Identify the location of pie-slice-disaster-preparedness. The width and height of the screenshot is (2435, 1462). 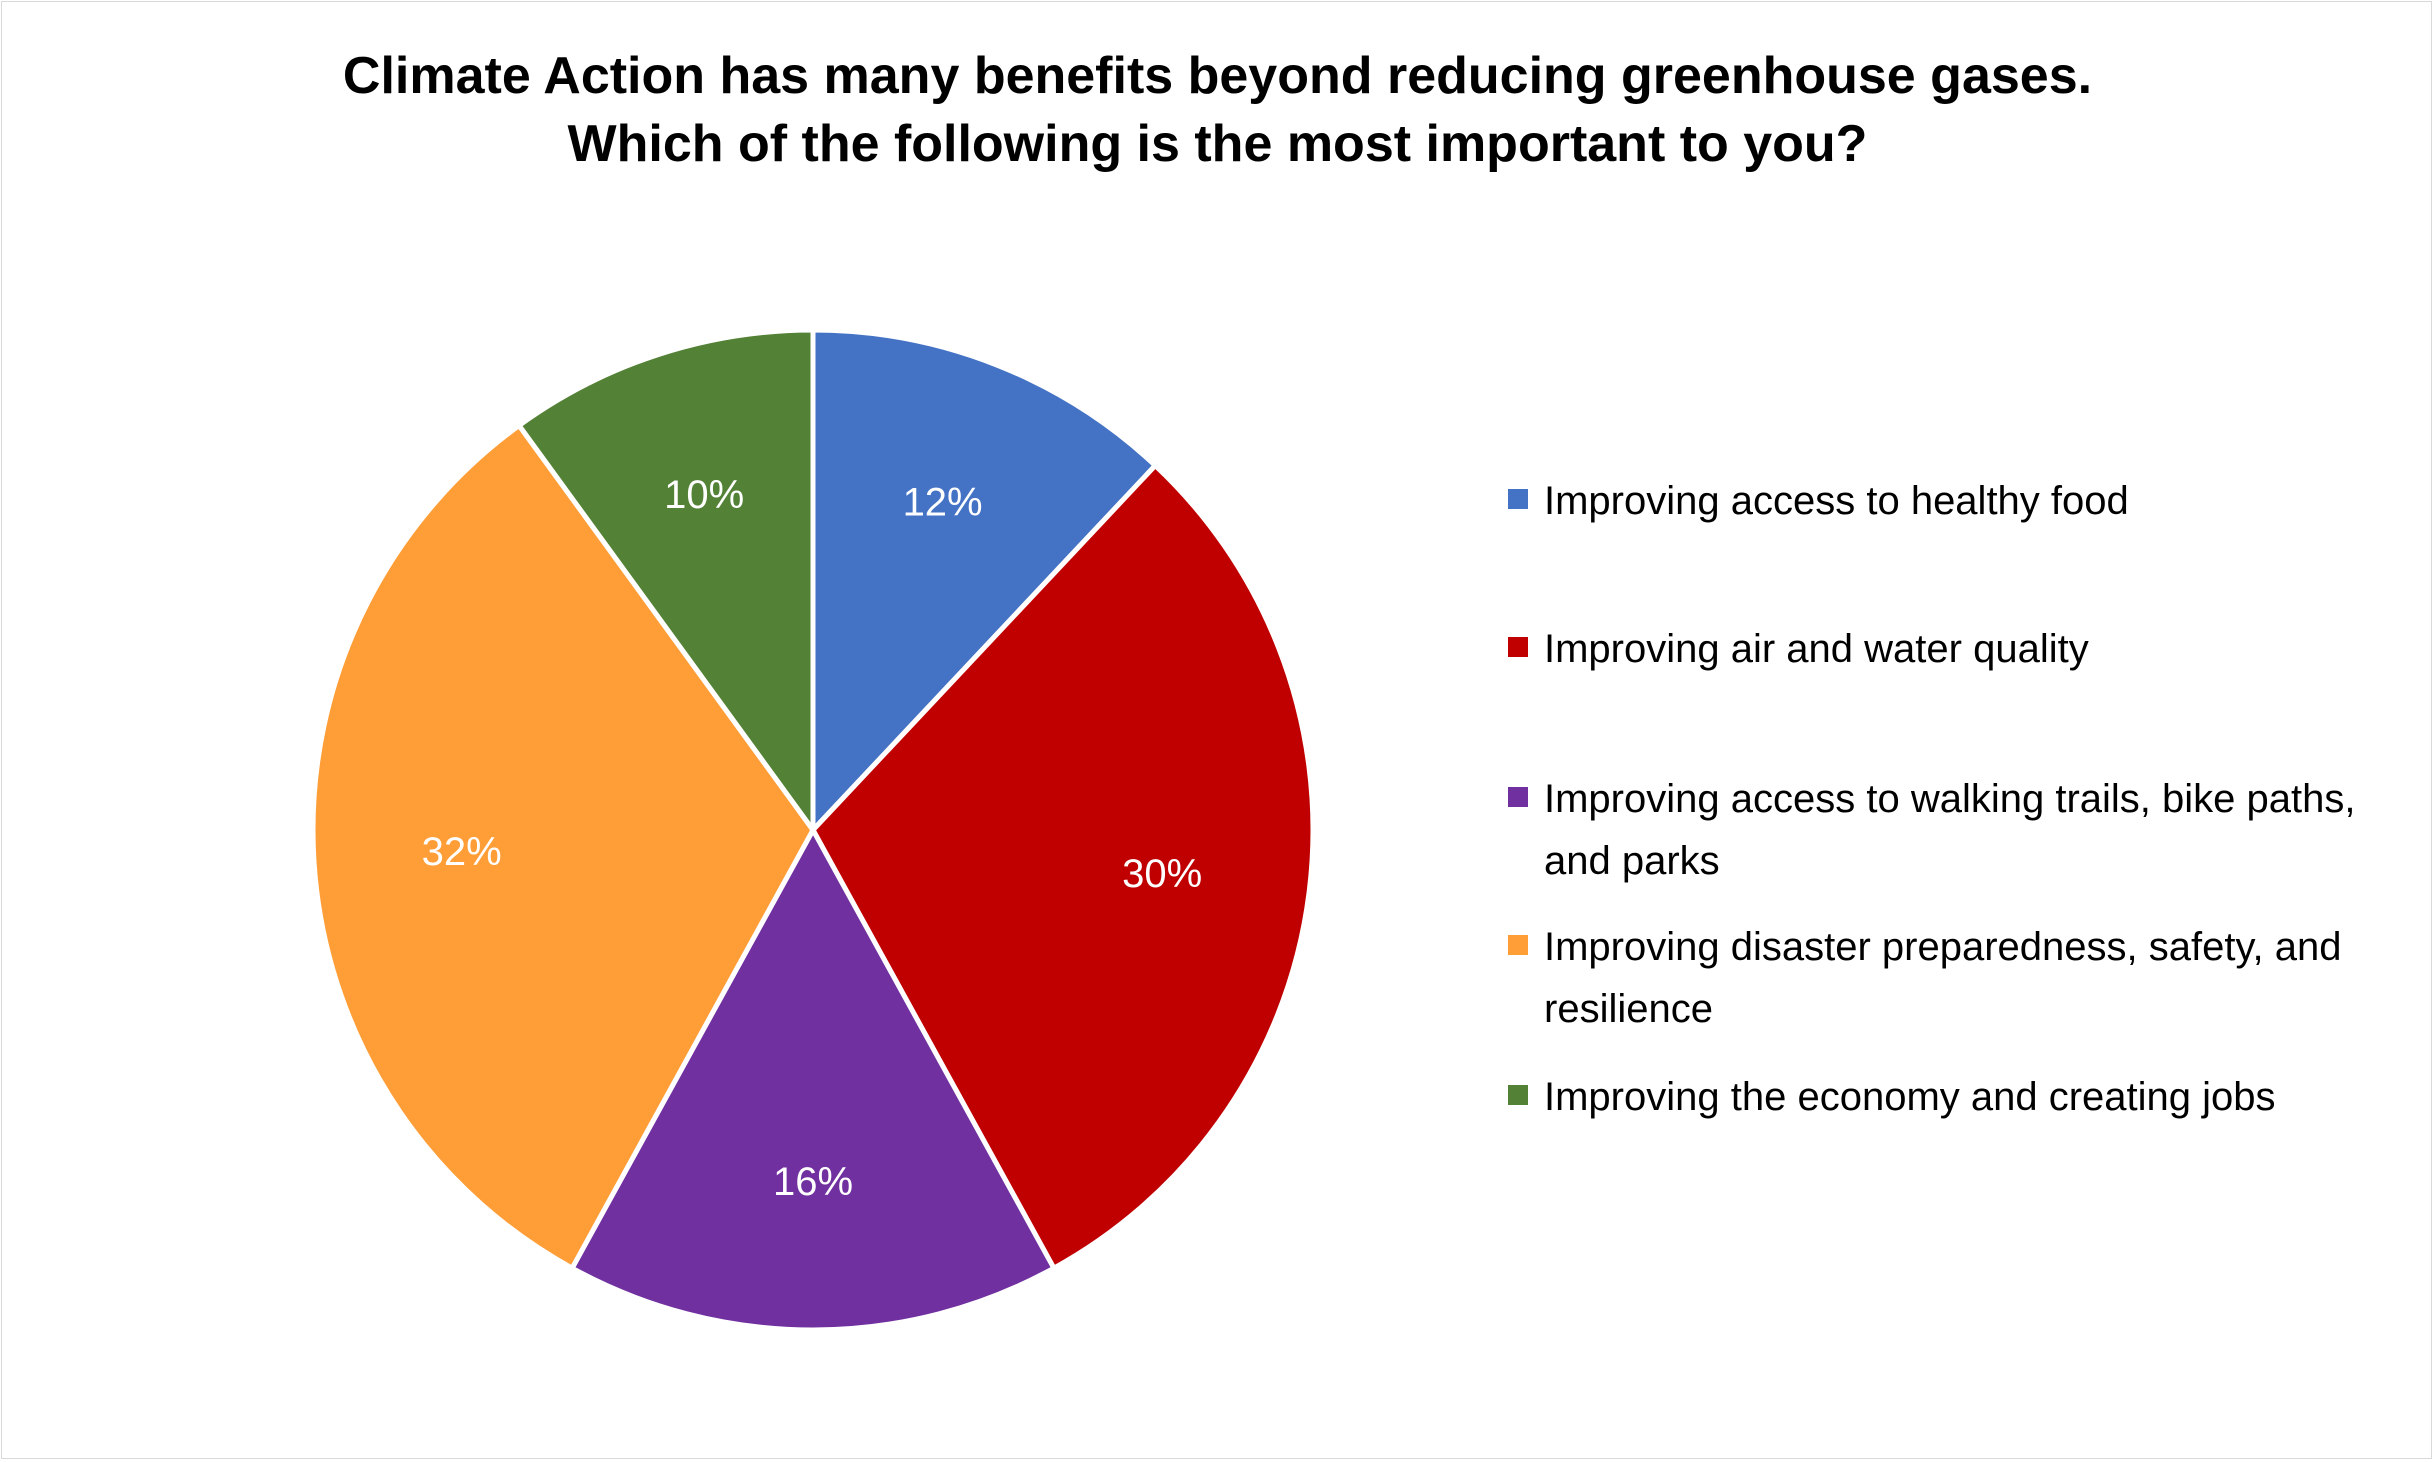
(563, 846).